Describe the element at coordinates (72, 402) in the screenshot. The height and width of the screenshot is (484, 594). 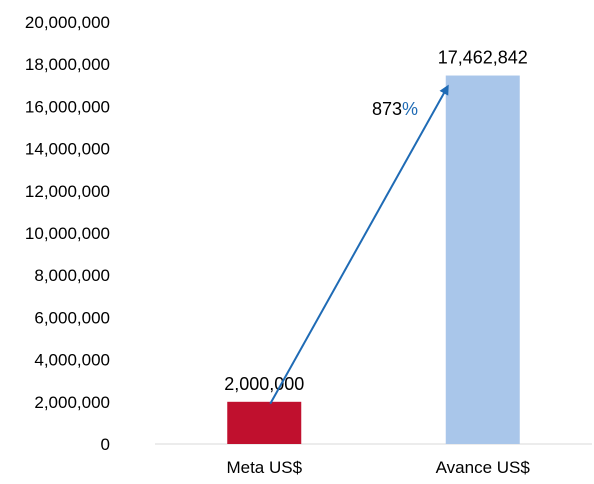
I see `y-tick-label: 2,000,000` at that location.